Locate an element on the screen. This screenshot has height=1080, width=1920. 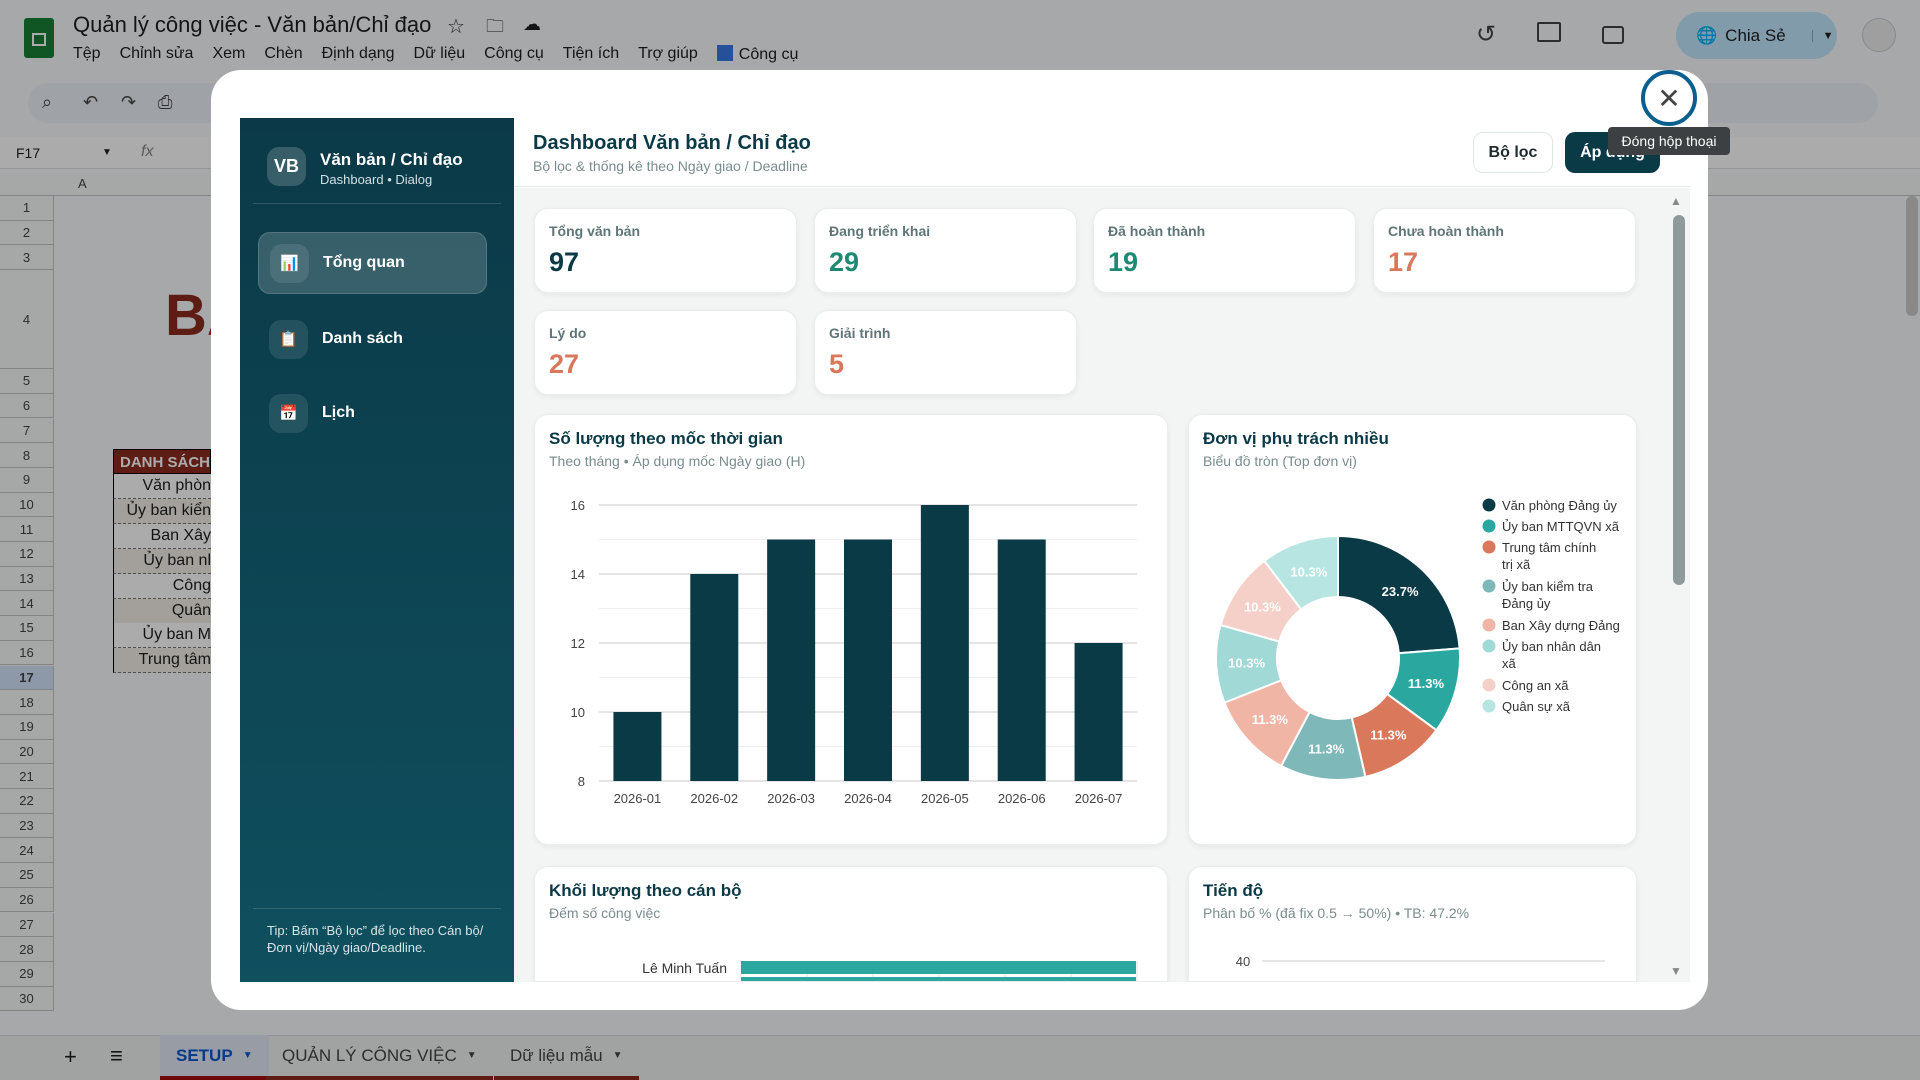
row-header: 25 is located at coordinates (27, 875).